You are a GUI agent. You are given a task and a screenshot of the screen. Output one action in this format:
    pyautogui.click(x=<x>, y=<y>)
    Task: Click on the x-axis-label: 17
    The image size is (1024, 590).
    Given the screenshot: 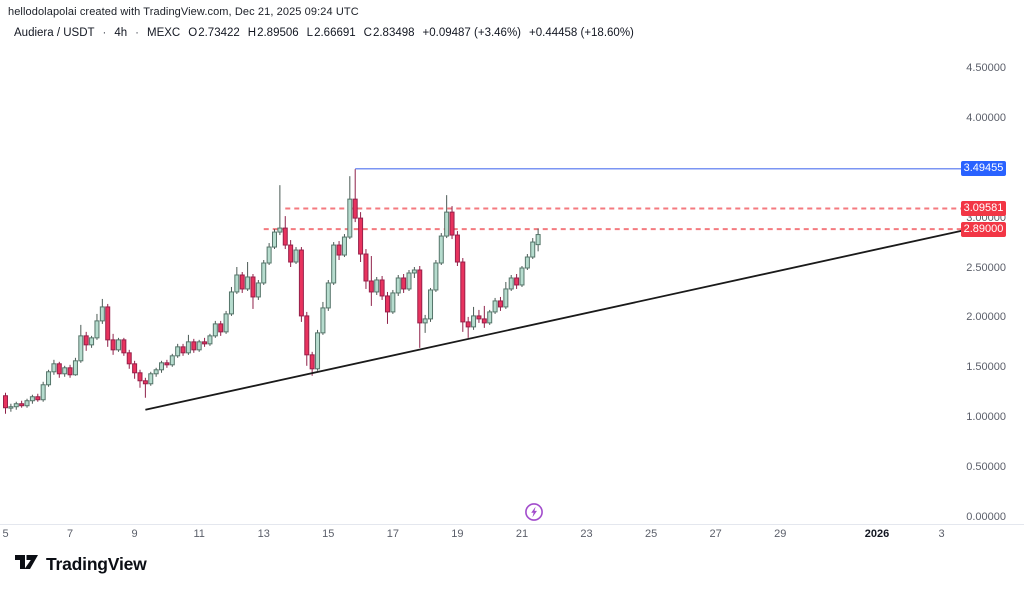 What is the action you would take?
    pyautogui.click(x=392, y=534)
    